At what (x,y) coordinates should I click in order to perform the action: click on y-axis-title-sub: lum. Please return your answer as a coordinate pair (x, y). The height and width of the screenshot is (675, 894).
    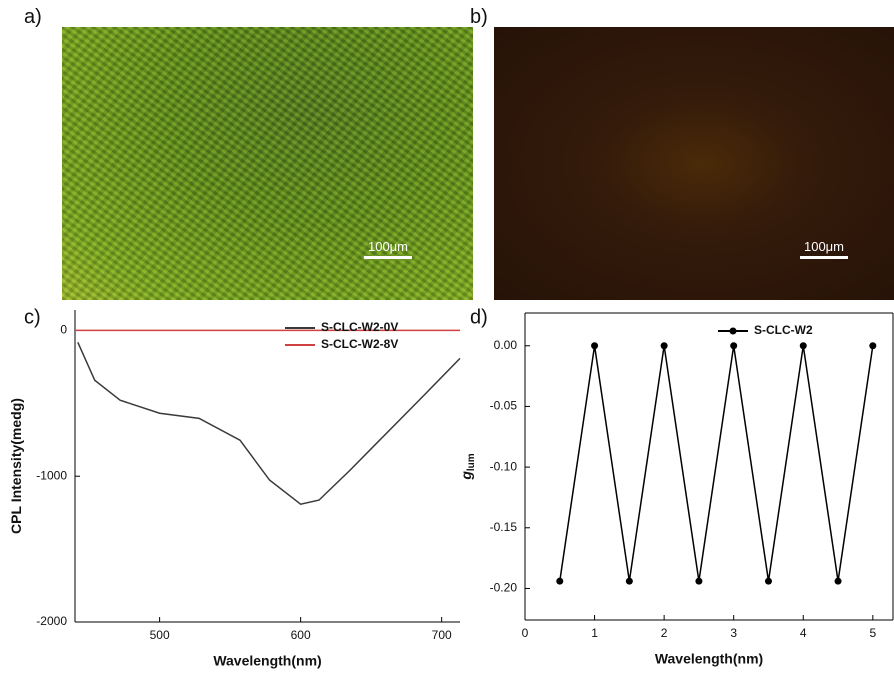
    Looking at the image, I should click on (471, 462).